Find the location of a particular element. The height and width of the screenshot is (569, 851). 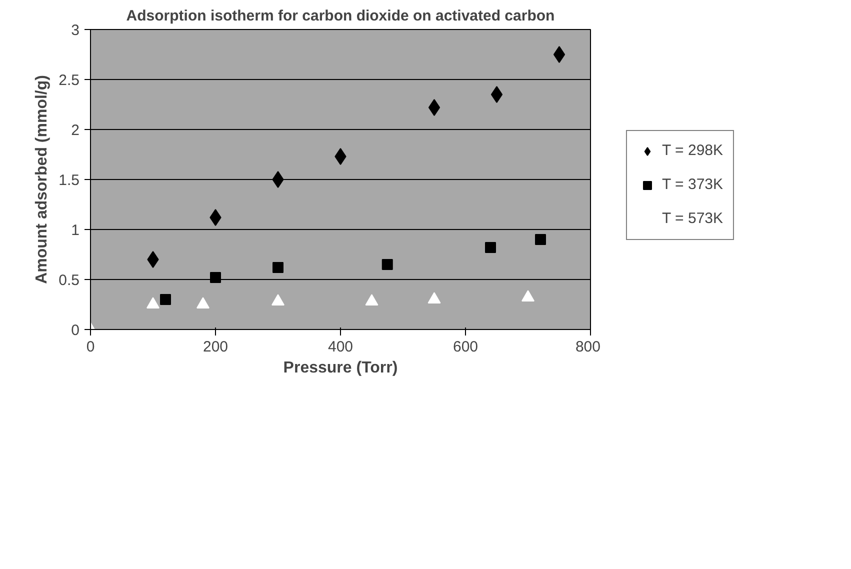

legend-label: T = 373K is located at coordinates (693, 184).